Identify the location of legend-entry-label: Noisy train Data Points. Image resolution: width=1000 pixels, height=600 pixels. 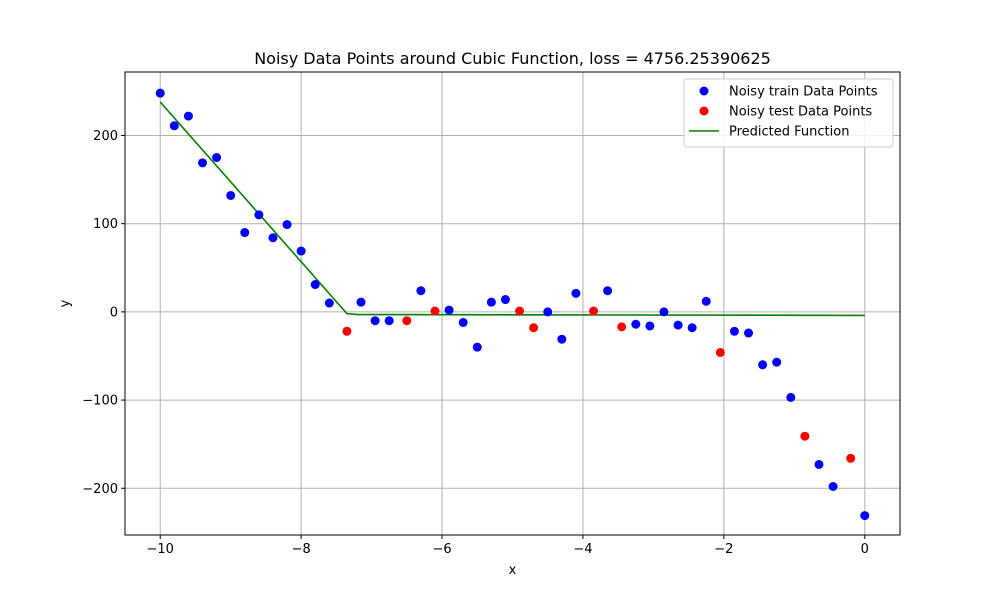
(803, 92).